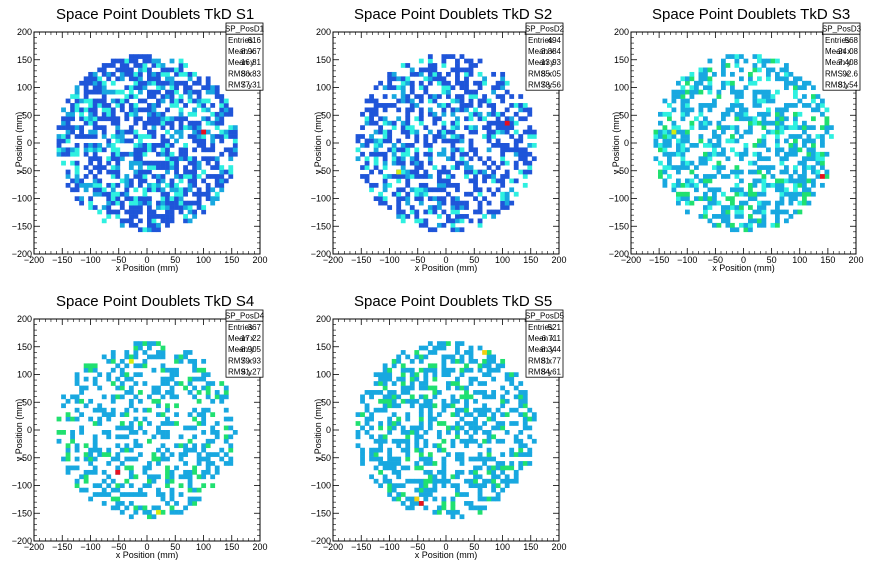 Image resolution: width=896 pixels, height=574 pixels. What do you see at coordinates (240, 372) in the screenshot?
I see `stats-key: RMS y` at bounding box center [240, 372].